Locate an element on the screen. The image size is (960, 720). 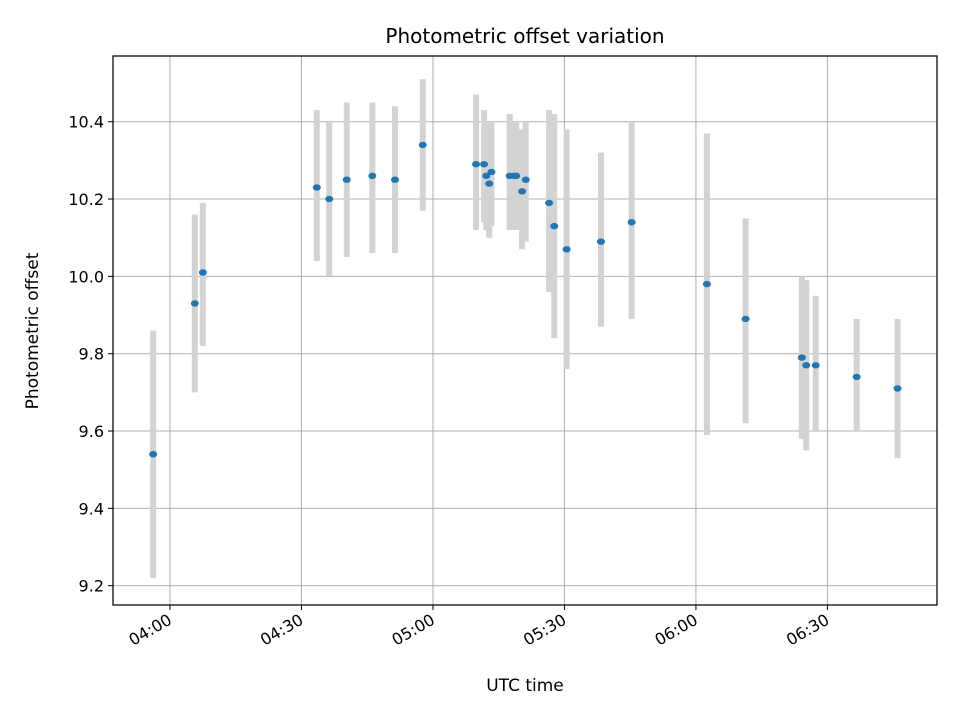
y-tick-label: 10.4 is located at coordinates (86, 122).